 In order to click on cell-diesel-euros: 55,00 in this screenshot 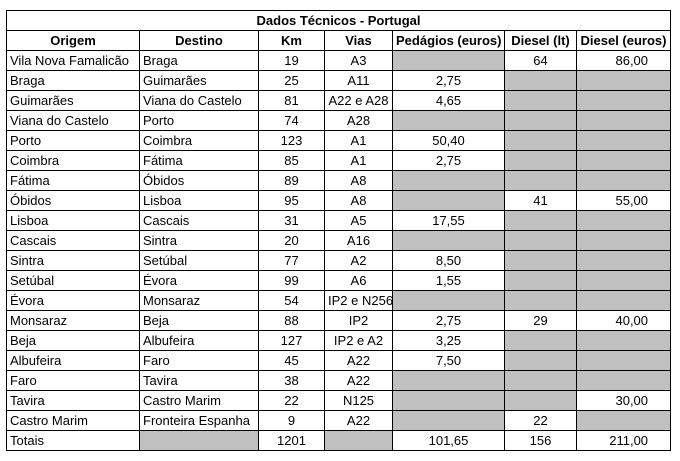, I will do `click(623, 200)`.